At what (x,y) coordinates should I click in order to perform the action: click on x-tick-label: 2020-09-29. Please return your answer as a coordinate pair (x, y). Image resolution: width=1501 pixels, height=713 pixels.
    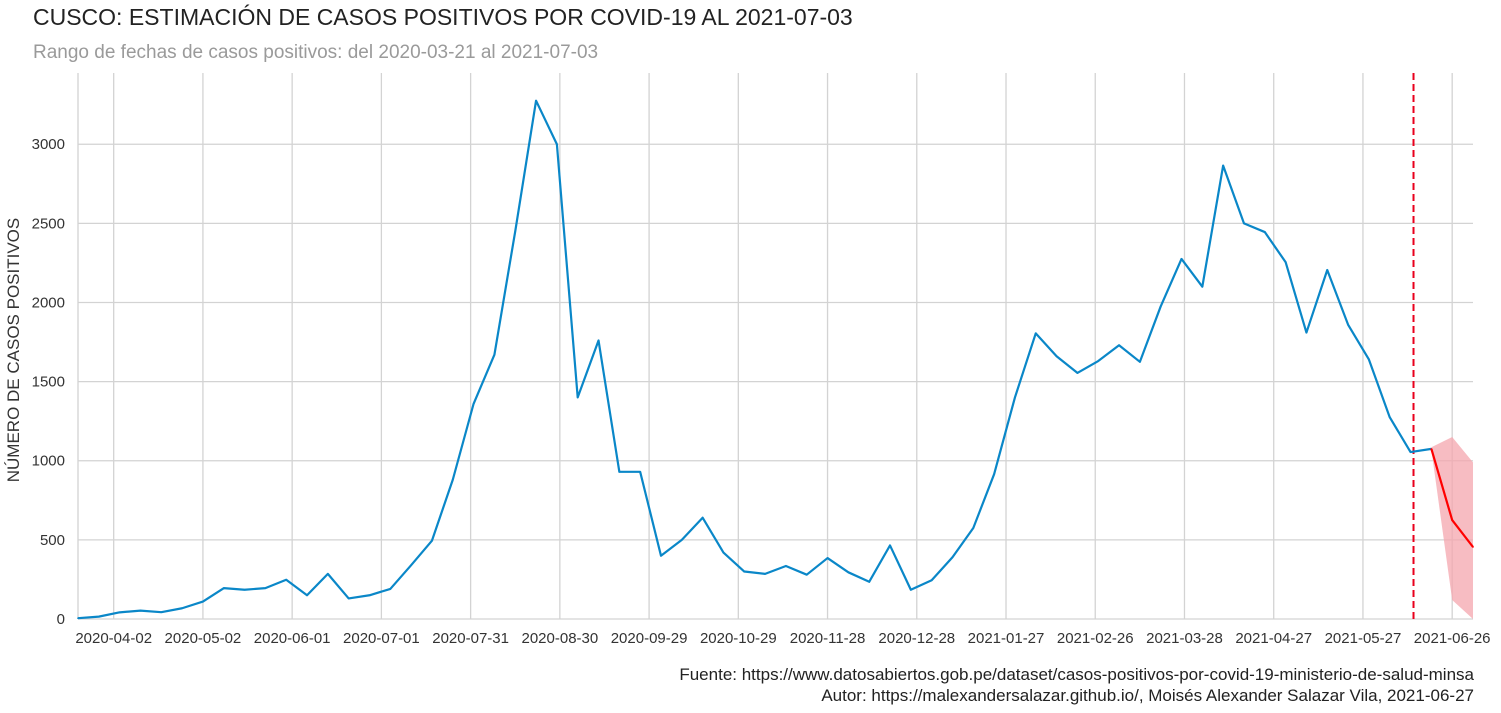
    Looking at the image, I should click on (649, 638).